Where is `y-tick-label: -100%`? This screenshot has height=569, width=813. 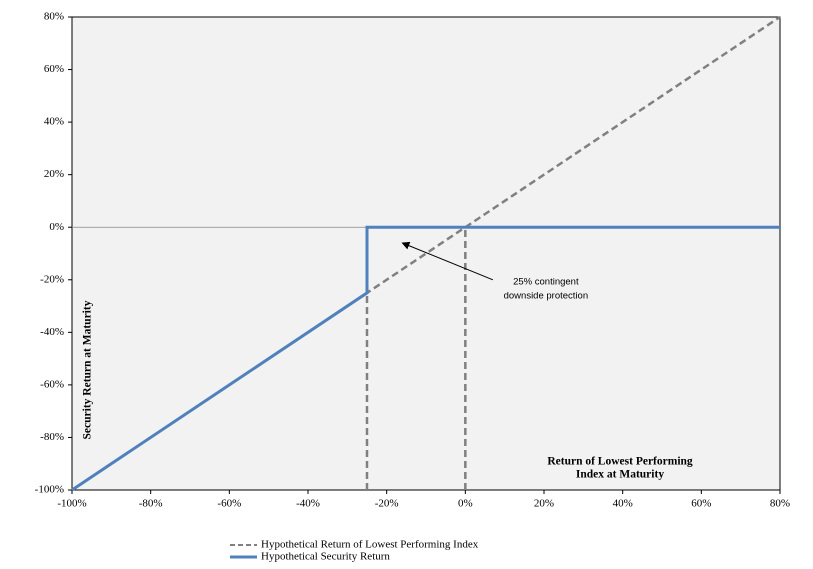 y-tick-label: -100% is located at coordinates (49, 490).